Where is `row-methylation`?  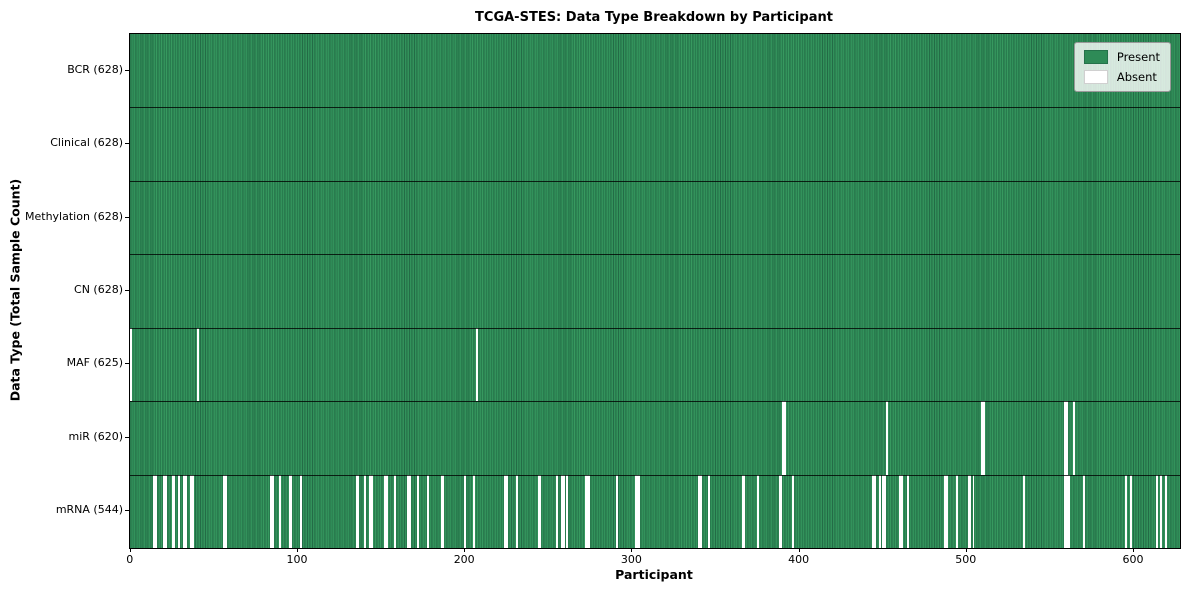 row-methylation is located at coordinates (655, 217).